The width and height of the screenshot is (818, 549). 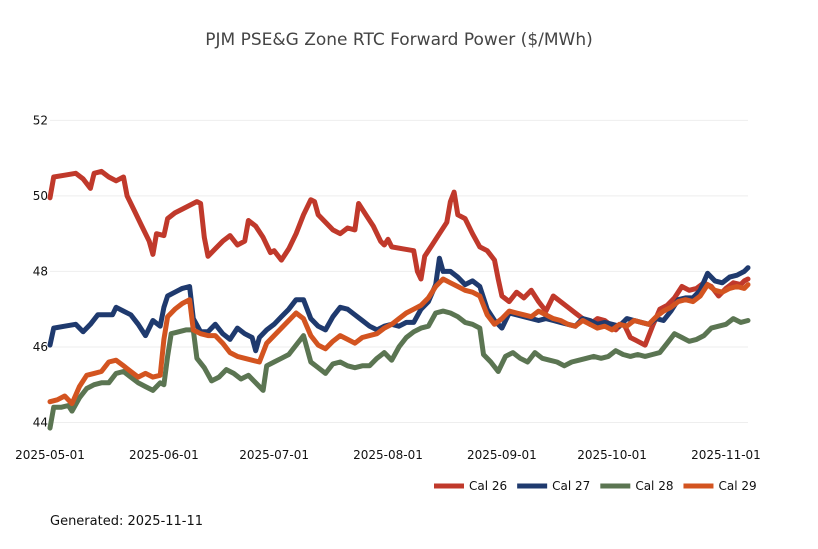 I want to click on x-tick-label: 2025-06-01, so click(x=164, y=455).